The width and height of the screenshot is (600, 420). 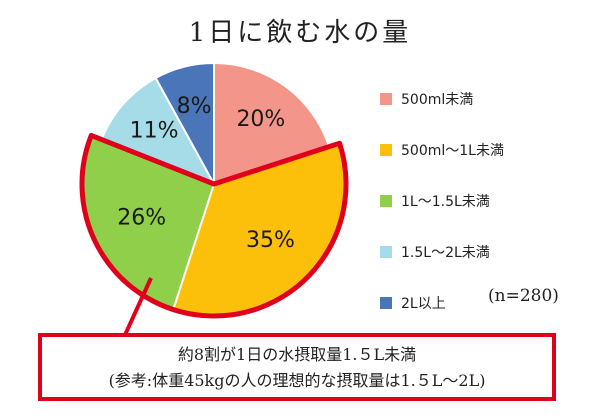 I want to click on legend-item: 500ml～1L未満, so click(x=442, y=150).